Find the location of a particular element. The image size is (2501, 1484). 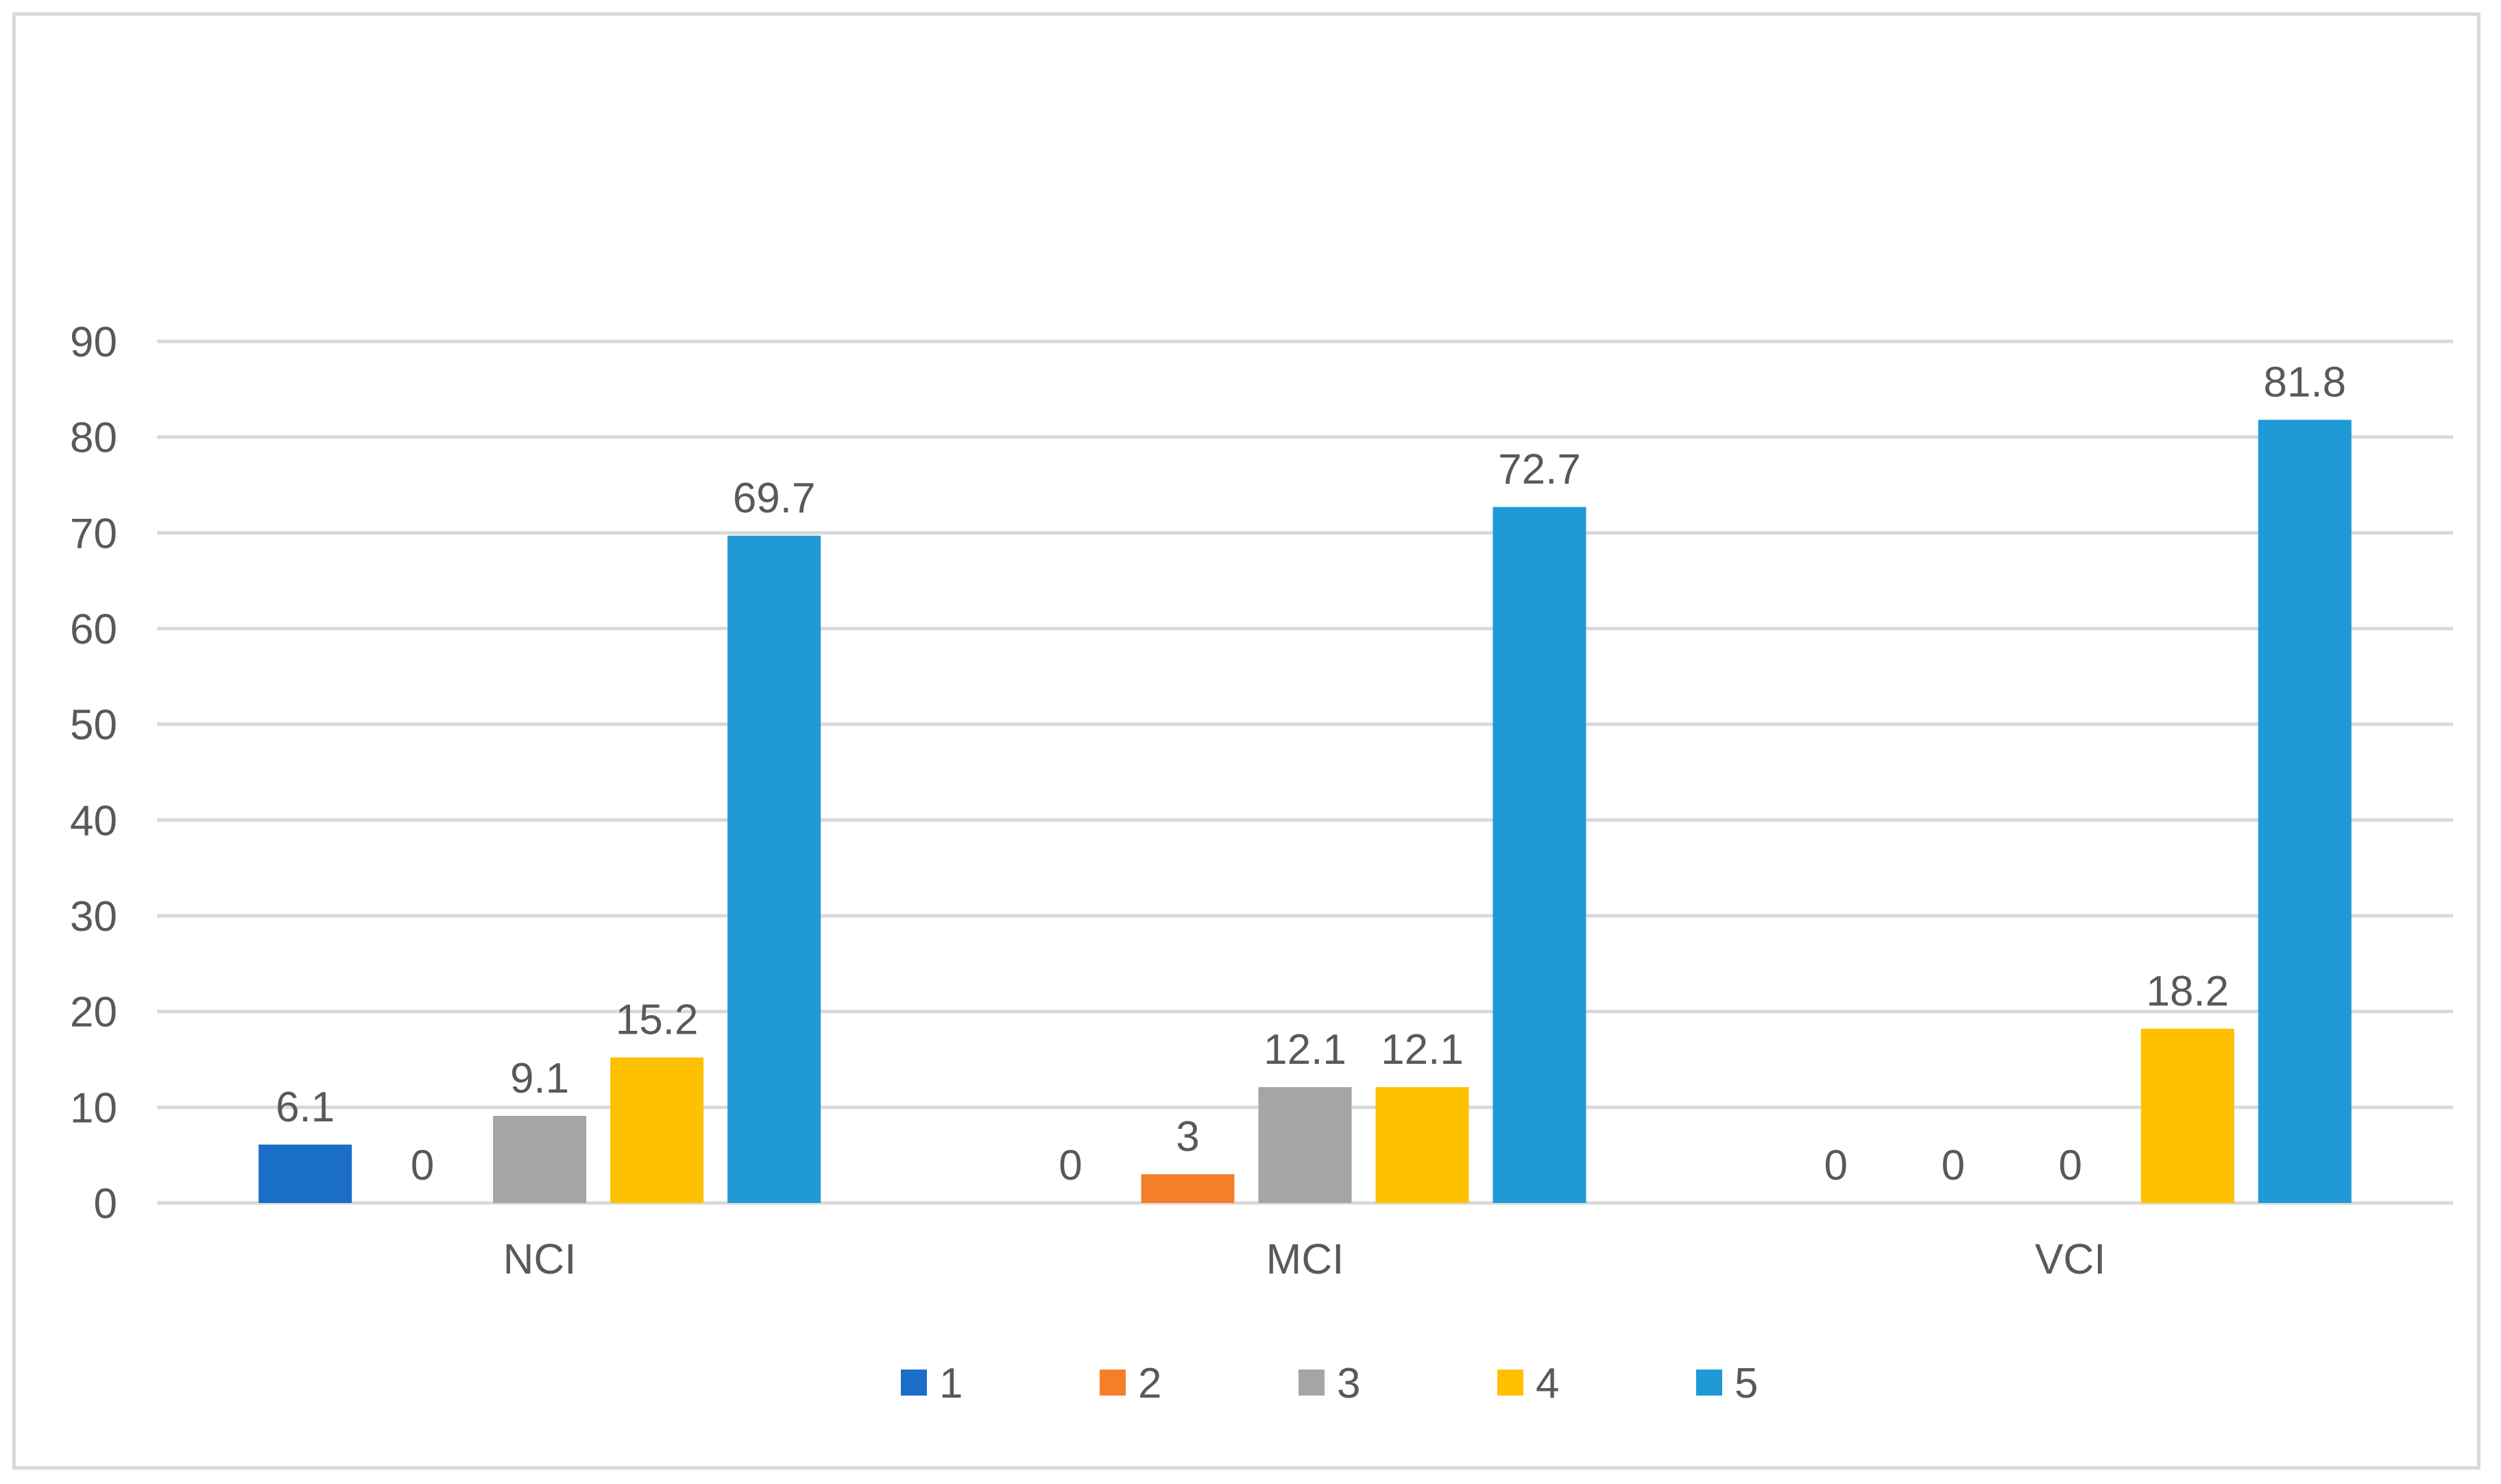

y-tick-label: 20 is located at coordinates (93, 1012).